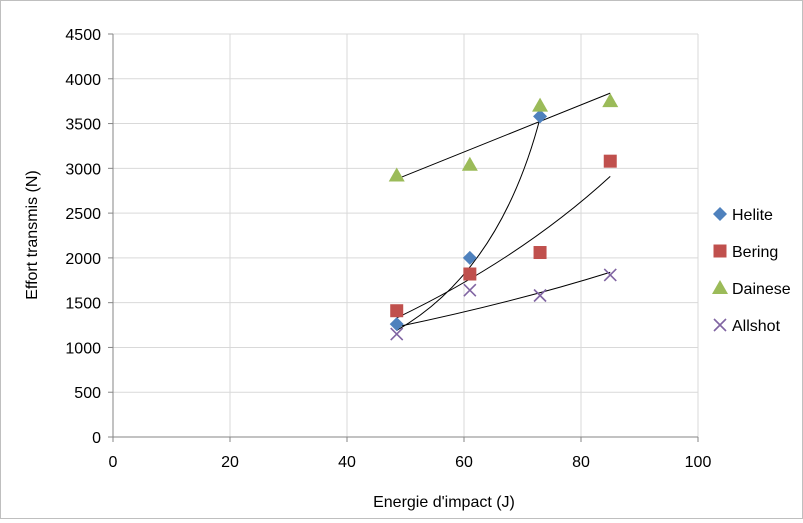 The height and width of the screenshot is (523, 803). I want to click on y-tick-label: 0, so click(96, 438).